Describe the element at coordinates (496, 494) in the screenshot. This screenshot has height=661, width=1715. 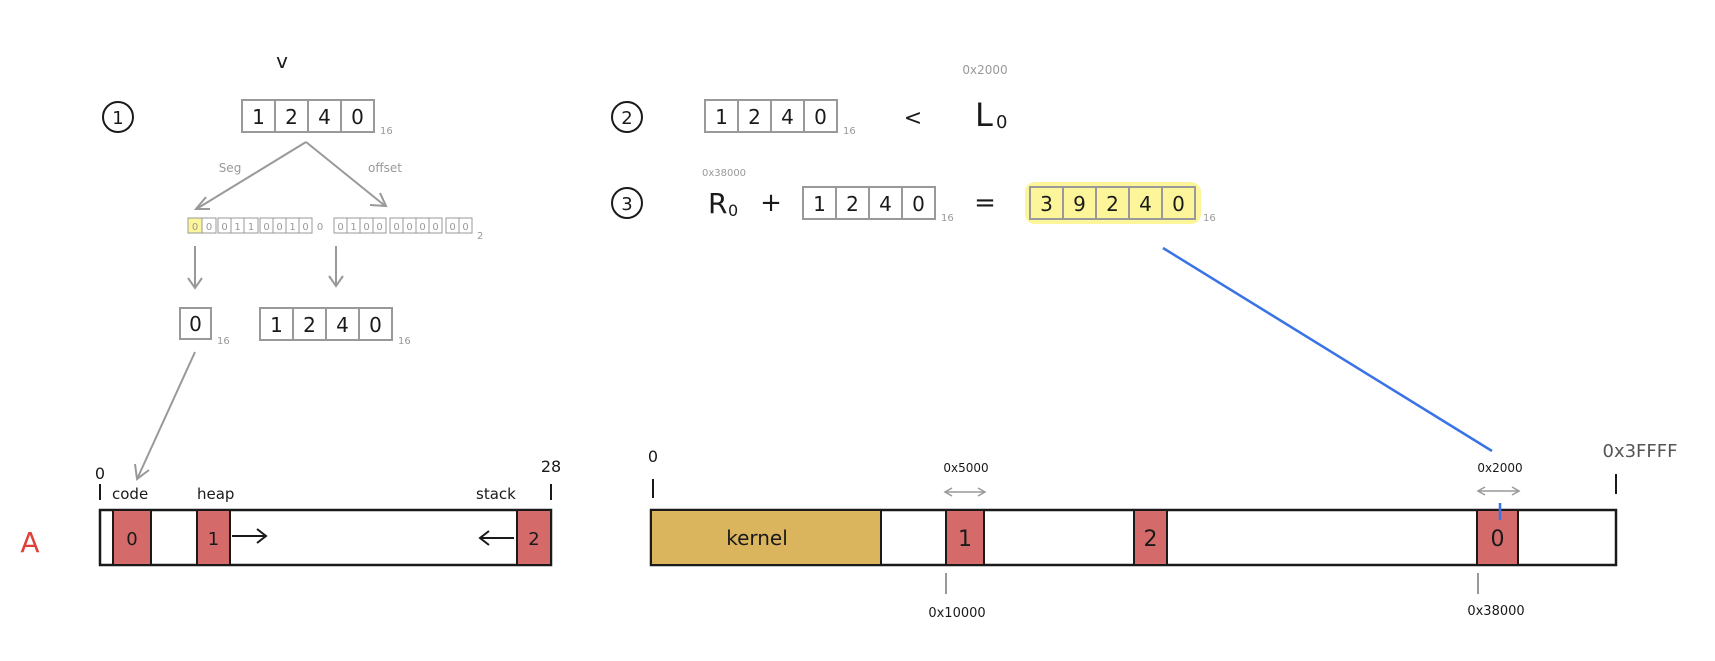
I see `stack-label: stack` at that location.